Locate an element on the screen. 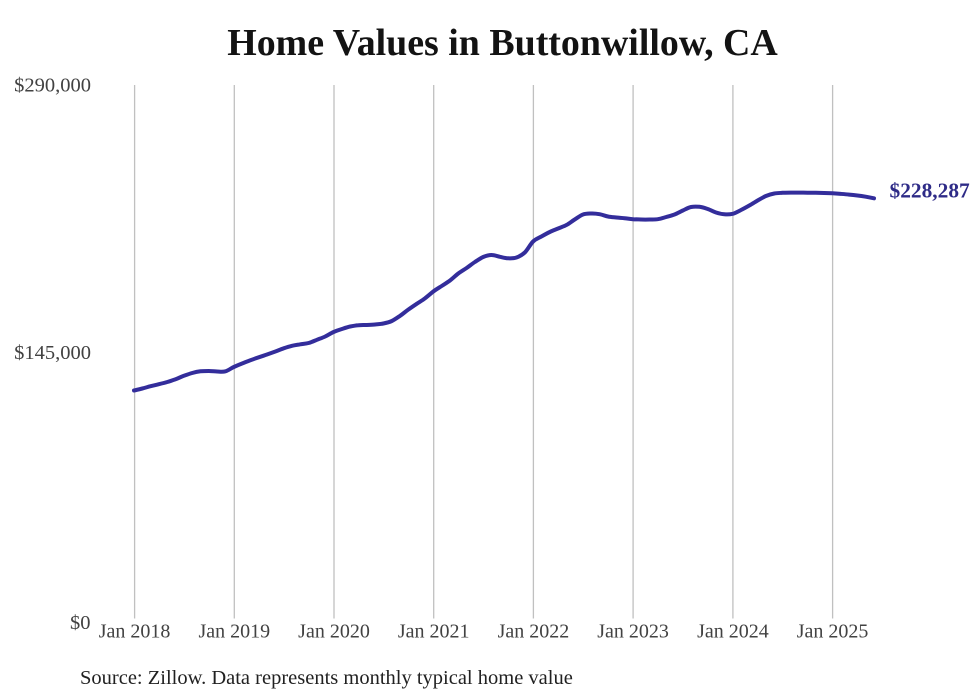 This screenshot has width=980, height=699. svg-text: Jan 2018 is located at coordinates (135, 632).